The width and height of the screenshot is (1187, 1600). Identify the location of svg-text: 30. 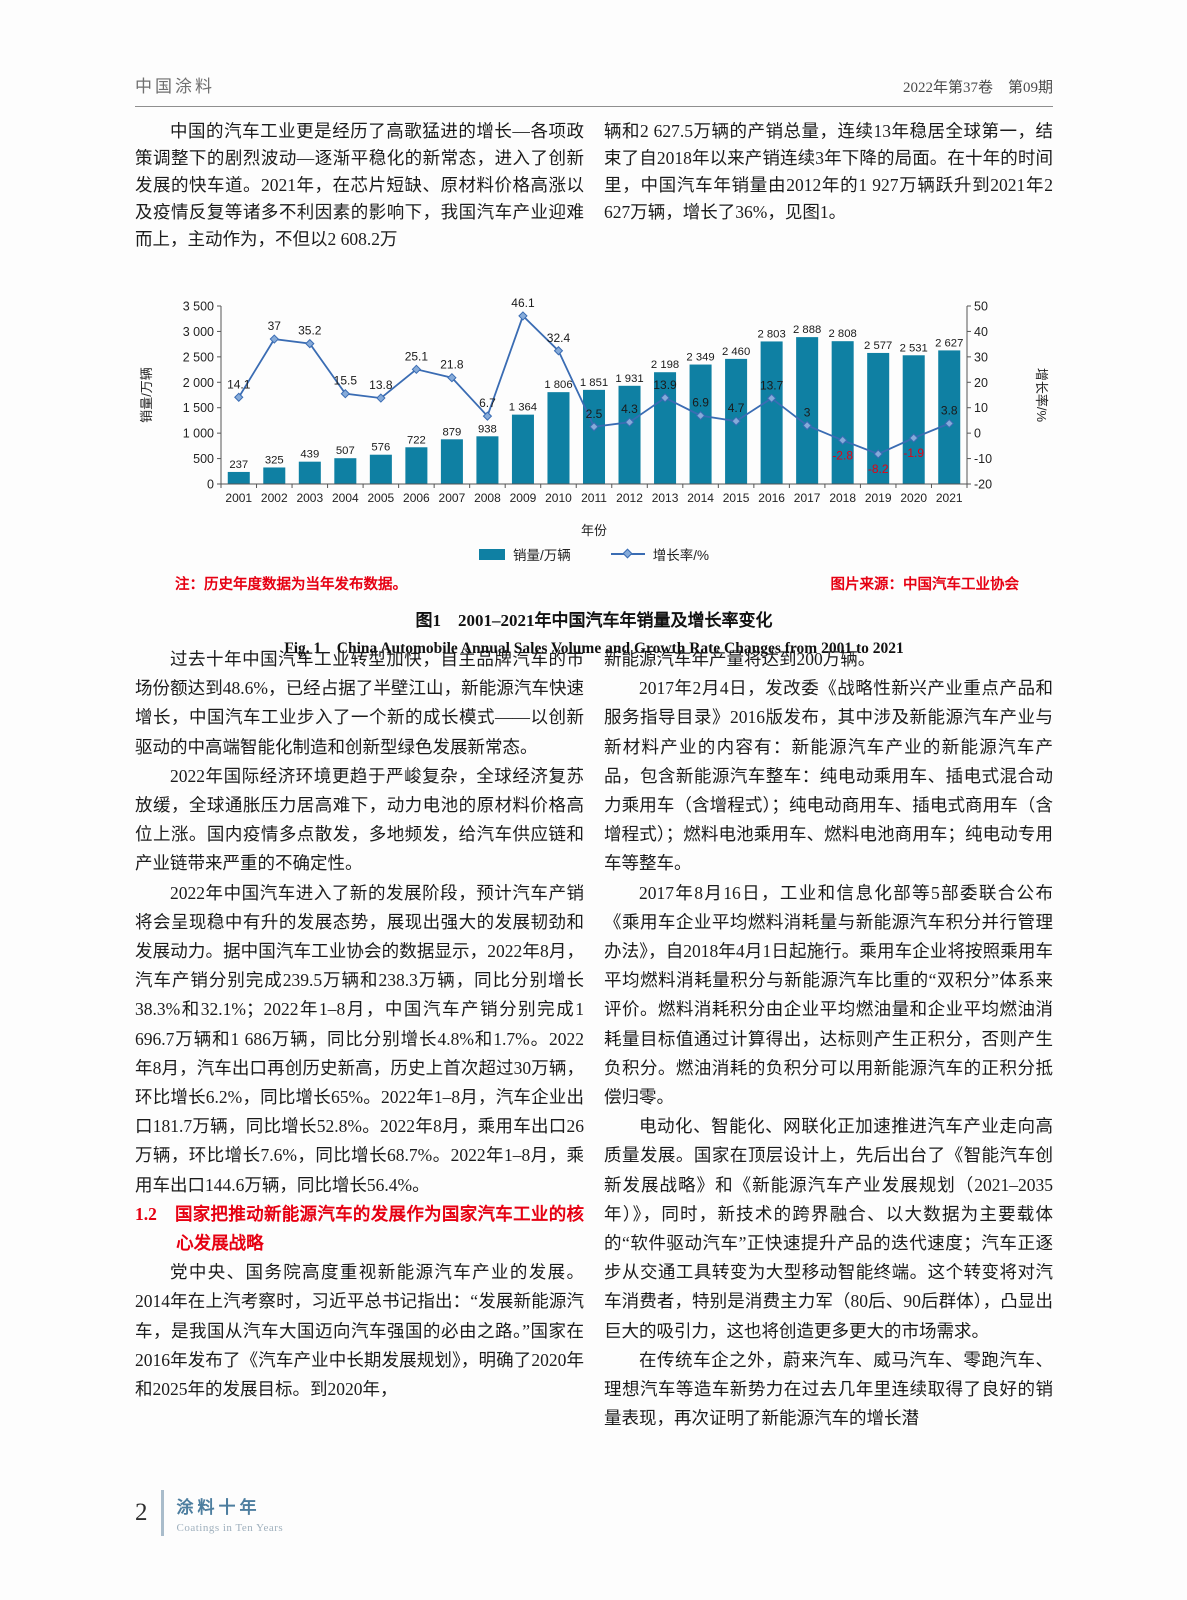
(981, 357).